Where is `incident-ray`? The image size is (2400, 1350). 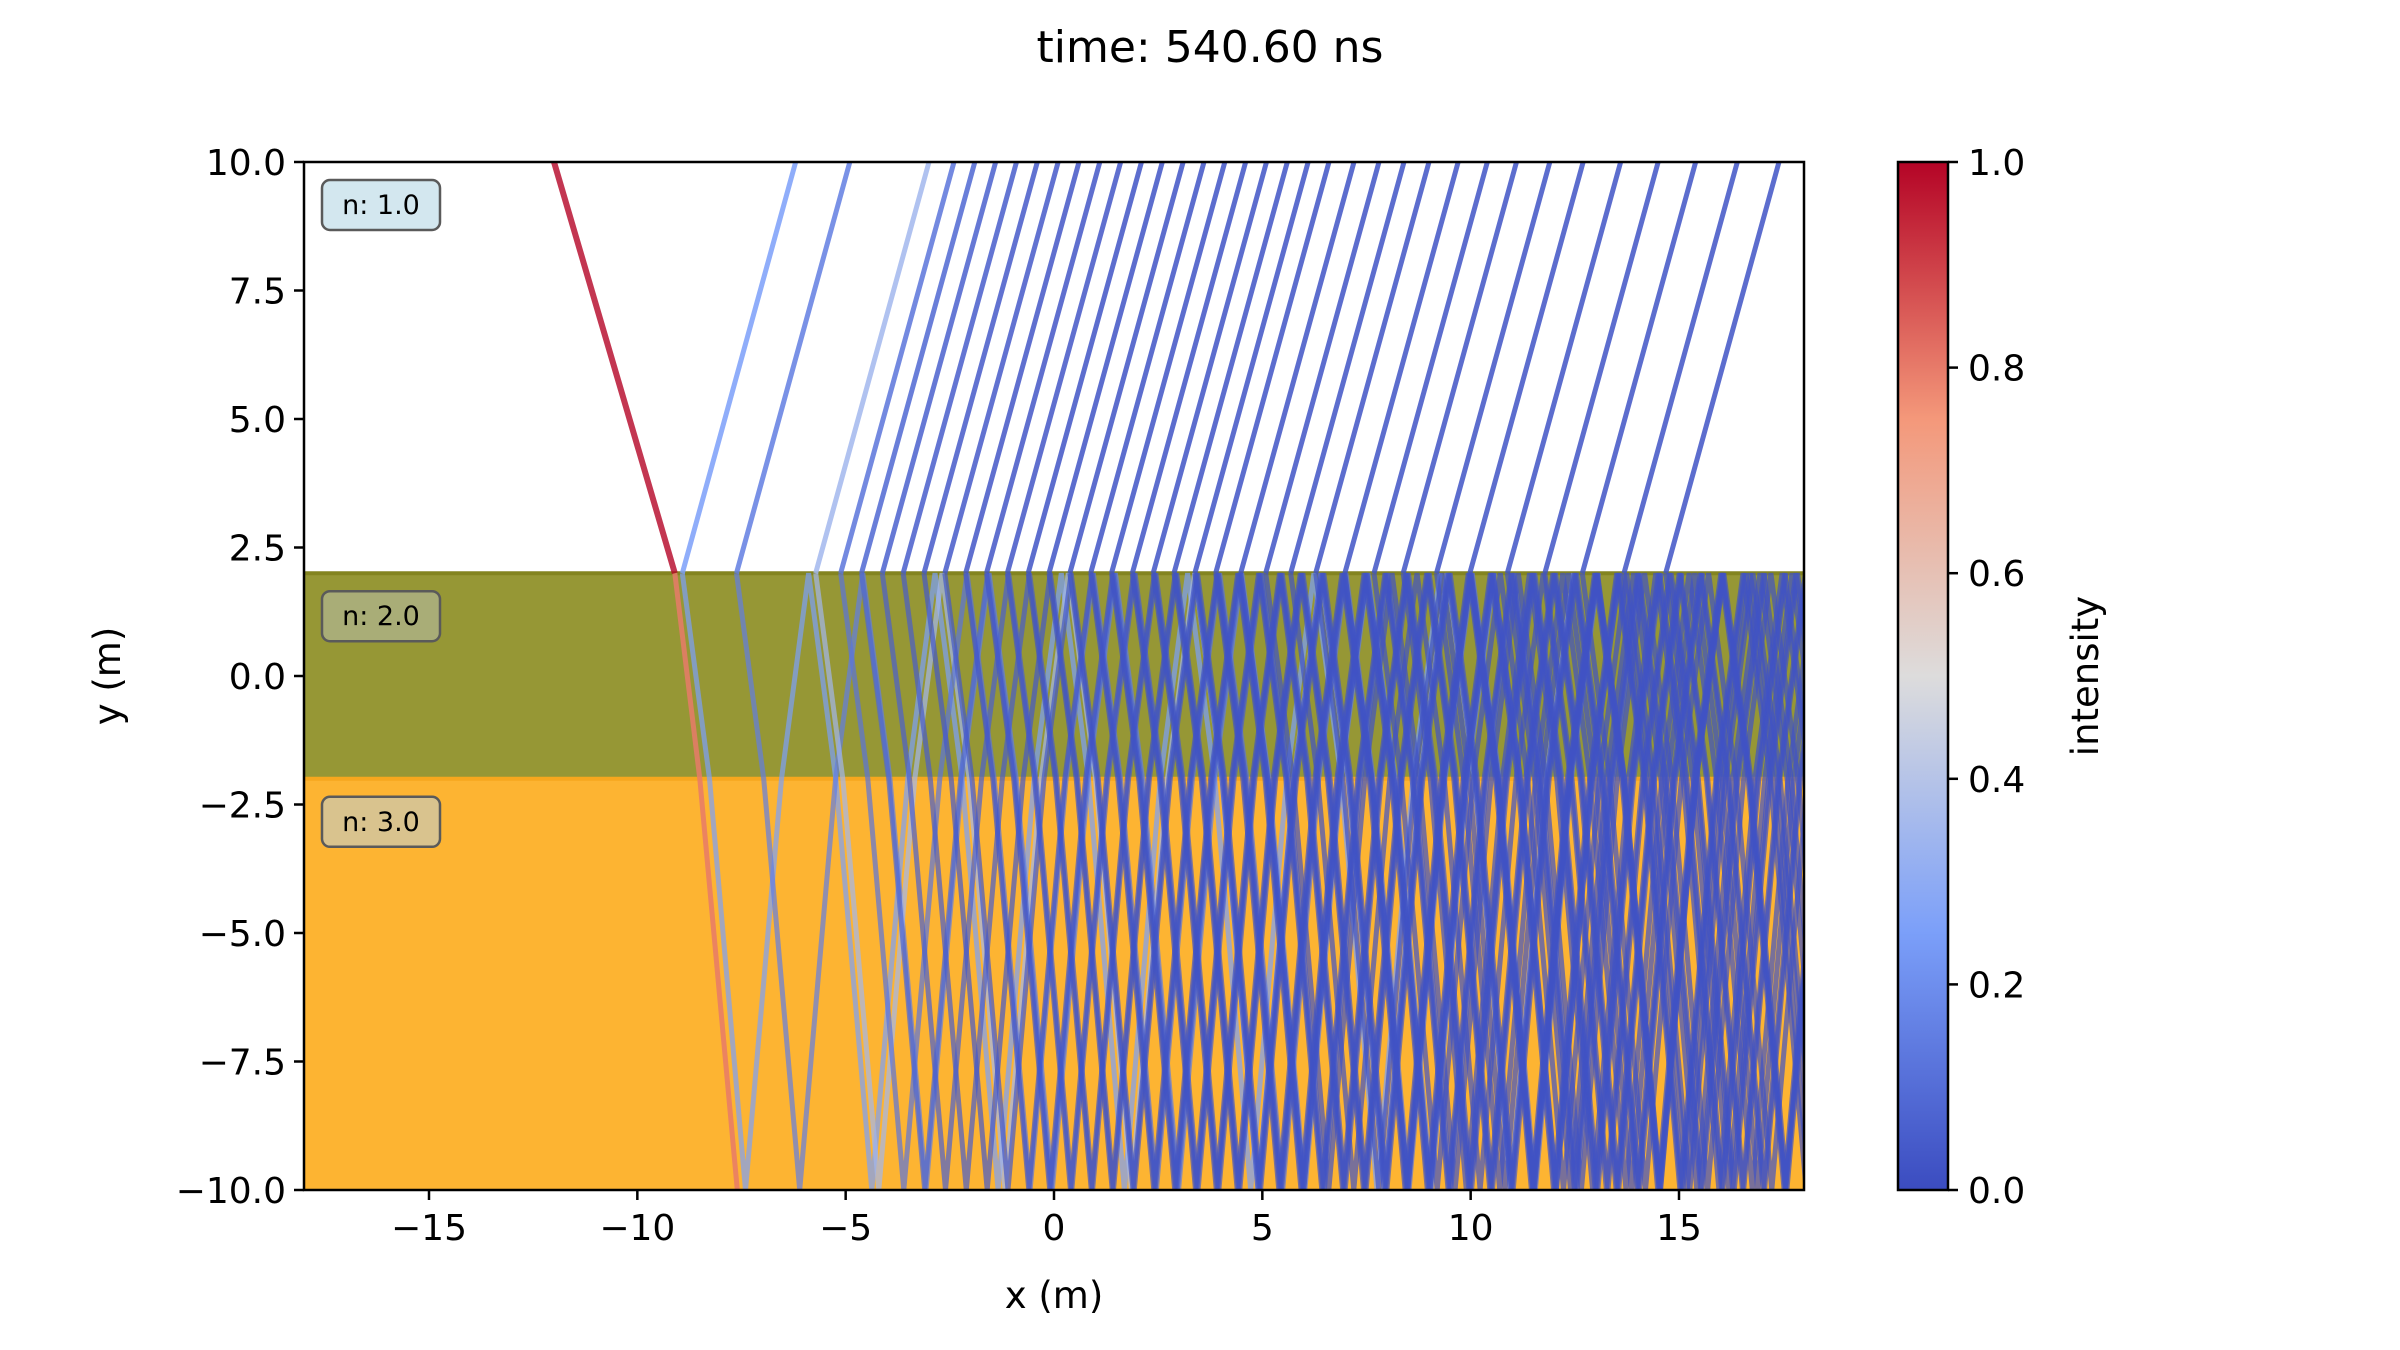
incident-ray is located at coordinates (614, 368).